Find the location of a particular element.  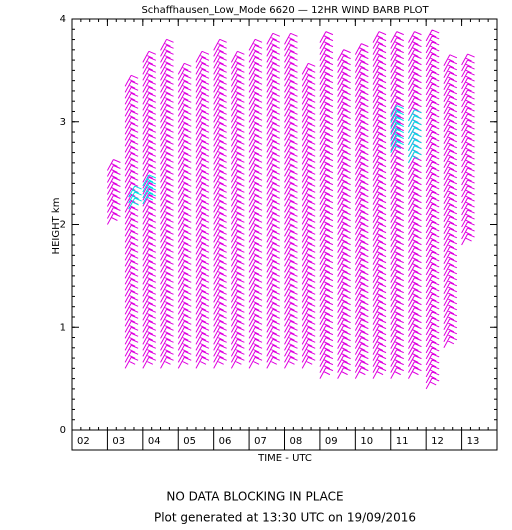

y-tick-label: 4 is located at coordinates (63, 19).